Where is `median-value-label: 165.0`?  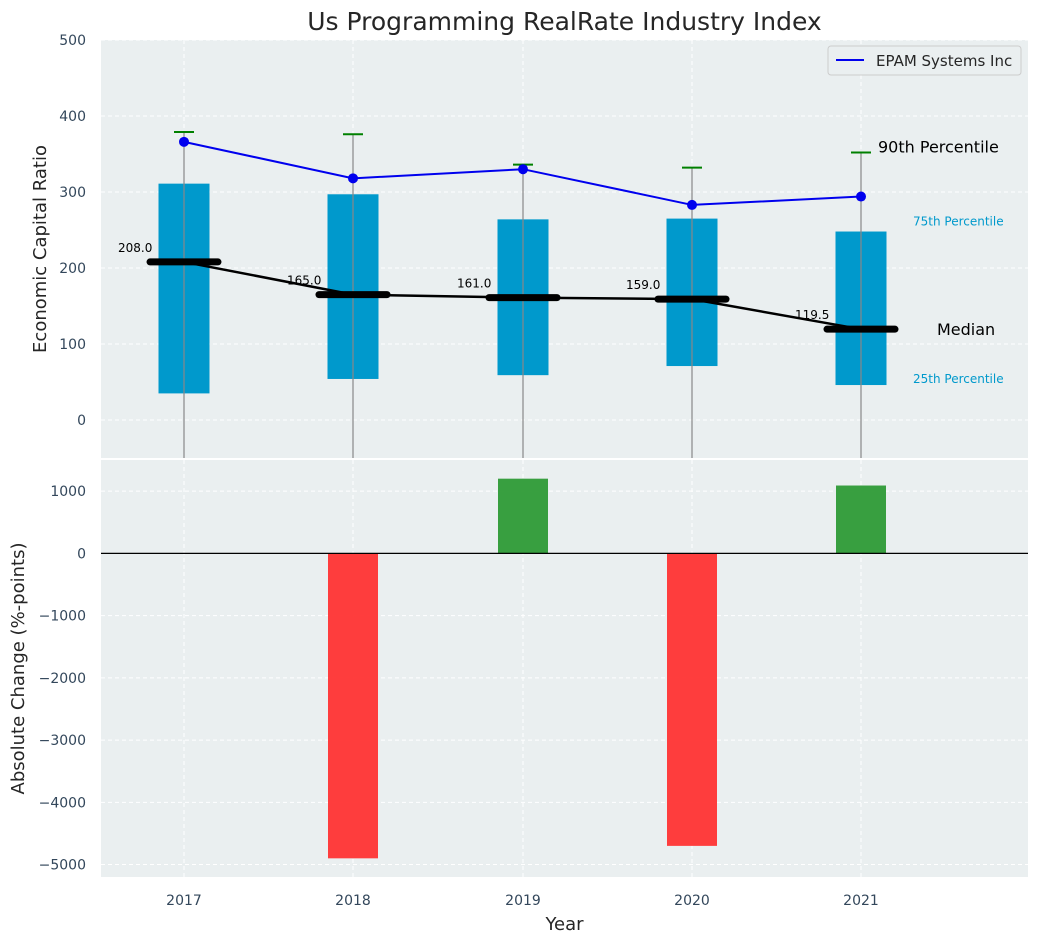
median-value-label: 165.0 is located at coordinates (304, 281).